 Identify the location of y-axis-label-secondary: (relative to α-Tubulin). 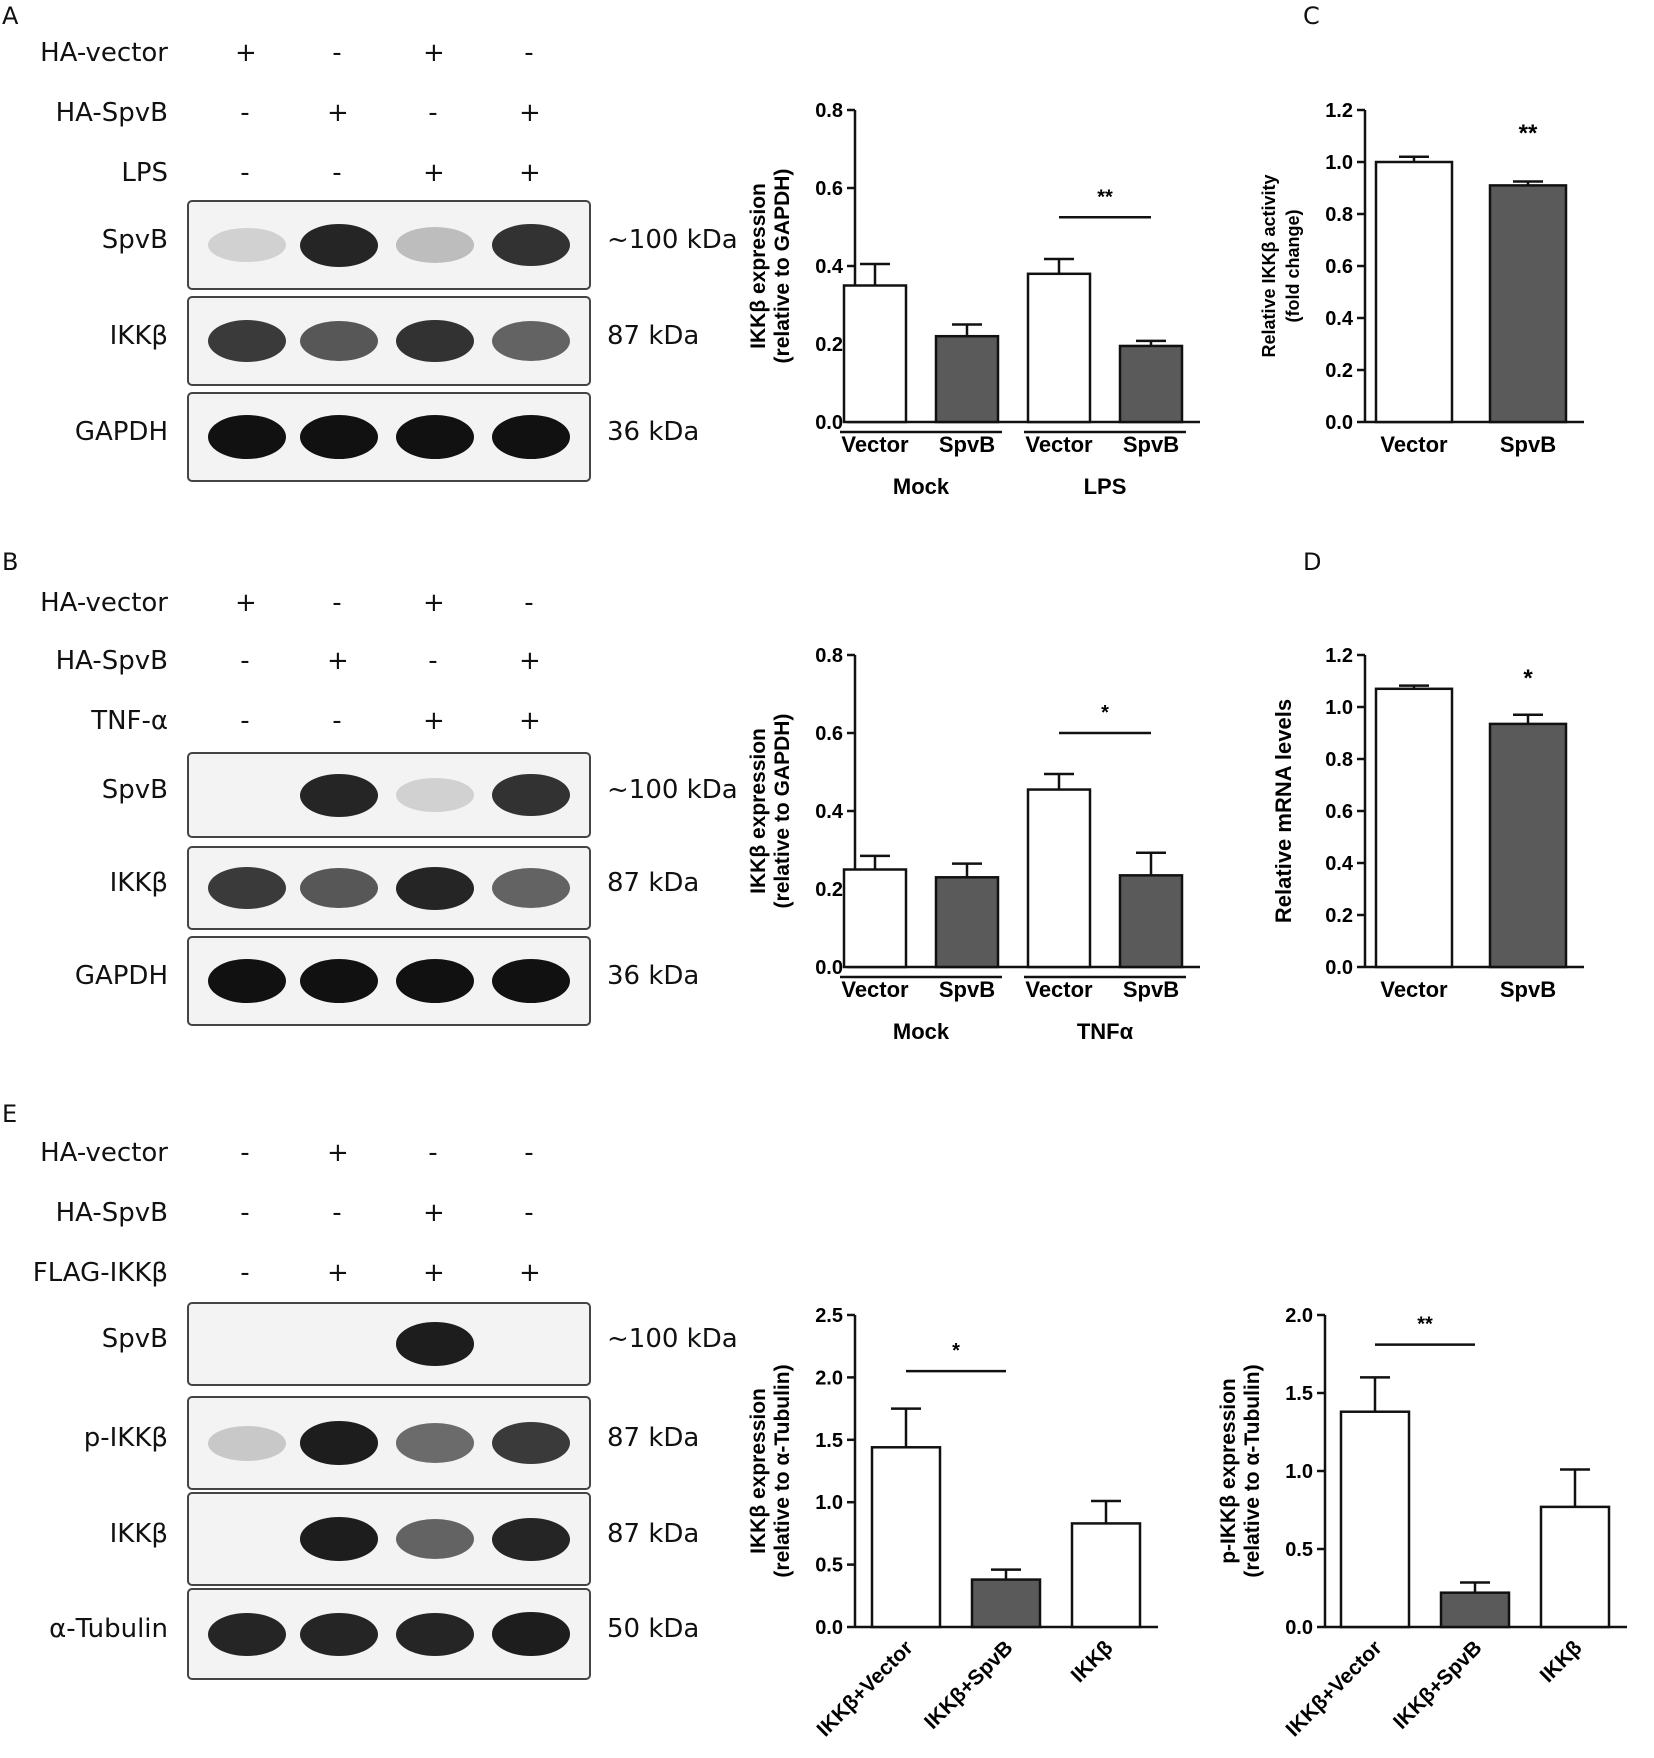
(1252, 1470).